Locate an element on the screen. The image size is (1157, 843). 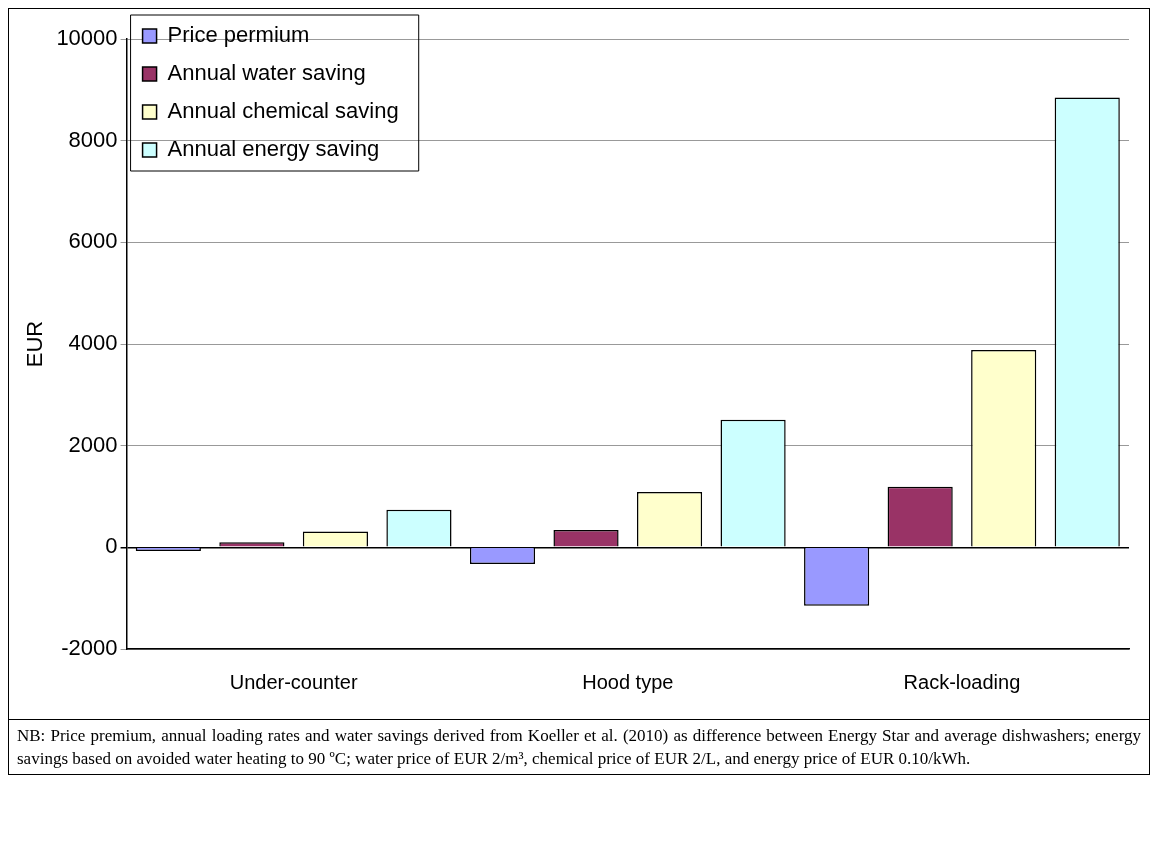
y-tick-label: -2000 is located at coordinates (89, 648).